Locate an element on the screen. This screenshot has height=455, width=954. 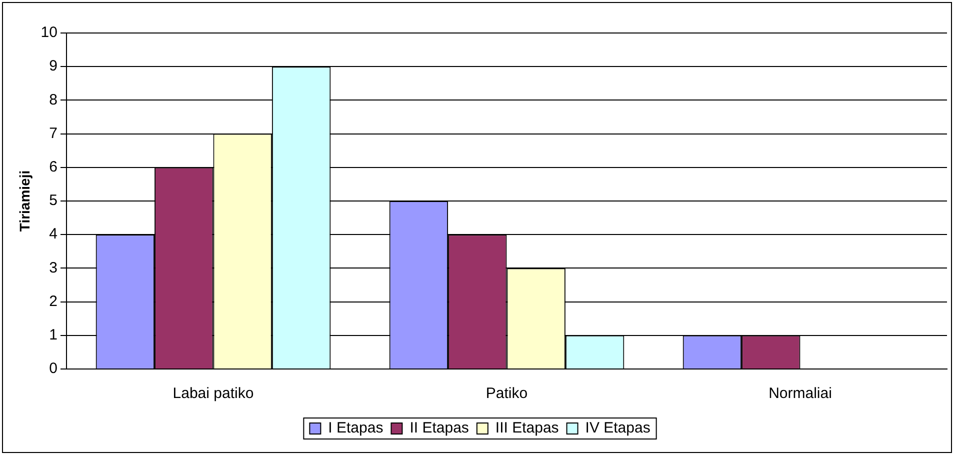
y-tick-label: 5 is located at coordinates (53, 201).